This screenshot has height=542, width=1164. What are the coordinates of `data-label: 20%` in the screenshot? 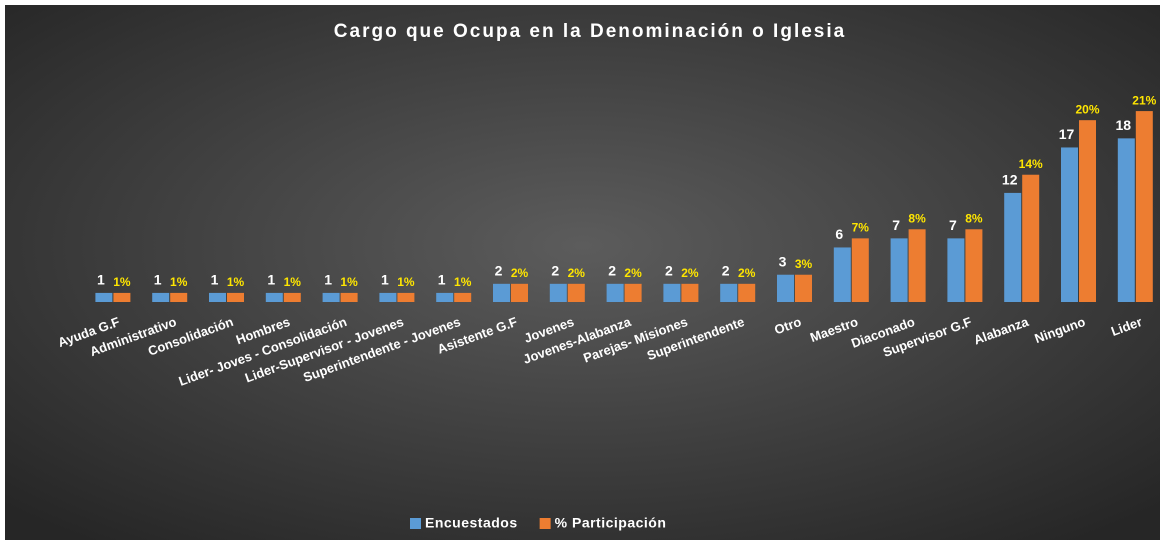 It's located at (1087, 109).